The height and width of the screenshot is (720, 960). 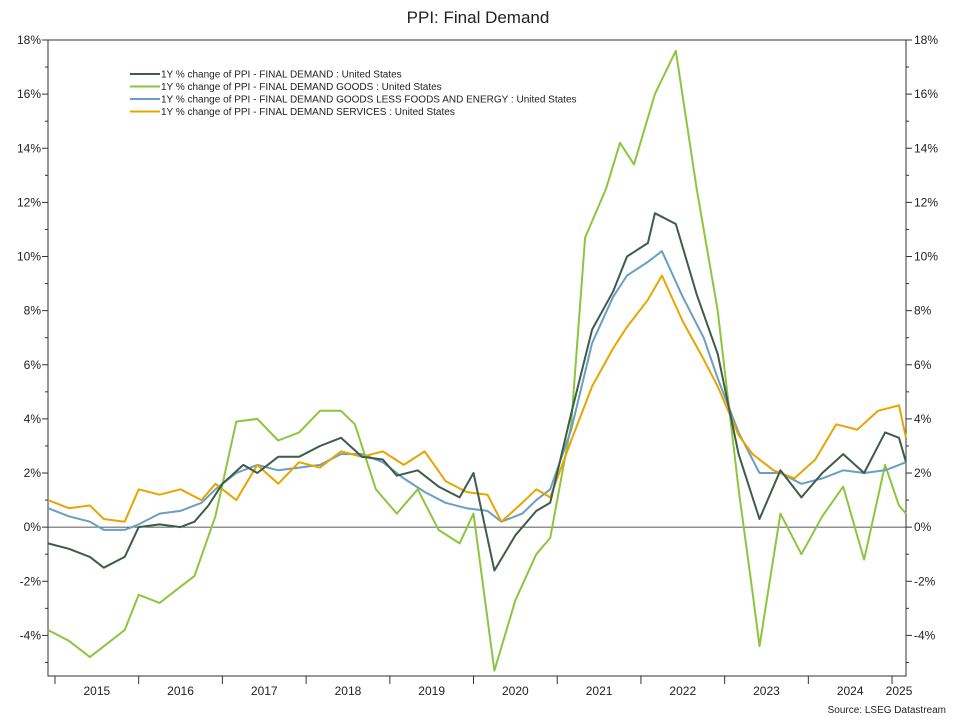 What do you see at coordinates (33, 365) in the screenshot?
I see `y-tick-label-left: 6%` at bounding box center [33, 365].